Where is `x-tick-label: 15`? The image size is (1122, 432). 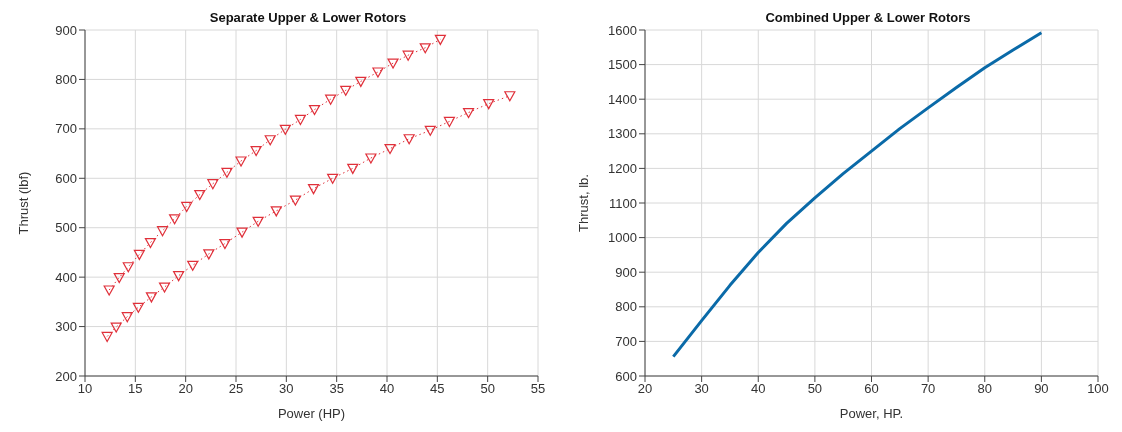
x-tick-label: 15 is located at coordinates (135, 389).